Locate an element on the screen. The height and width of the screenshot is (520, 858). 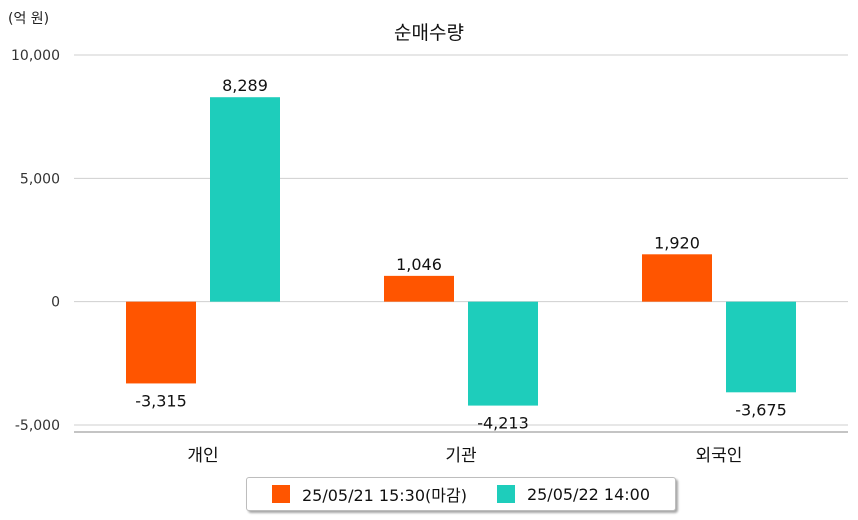
chart-legend: 25/05/21 15:30(마감) 25/05/22 14:00 is located at coordinates (461, 494).